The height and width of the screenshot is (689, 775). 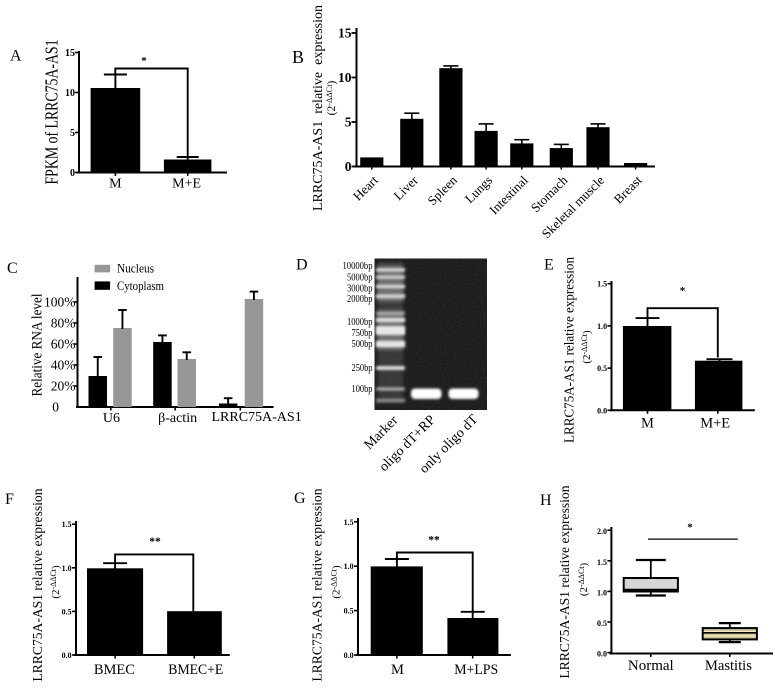 I want to click on svg-text: BMEC, so click(x=114, y=670).